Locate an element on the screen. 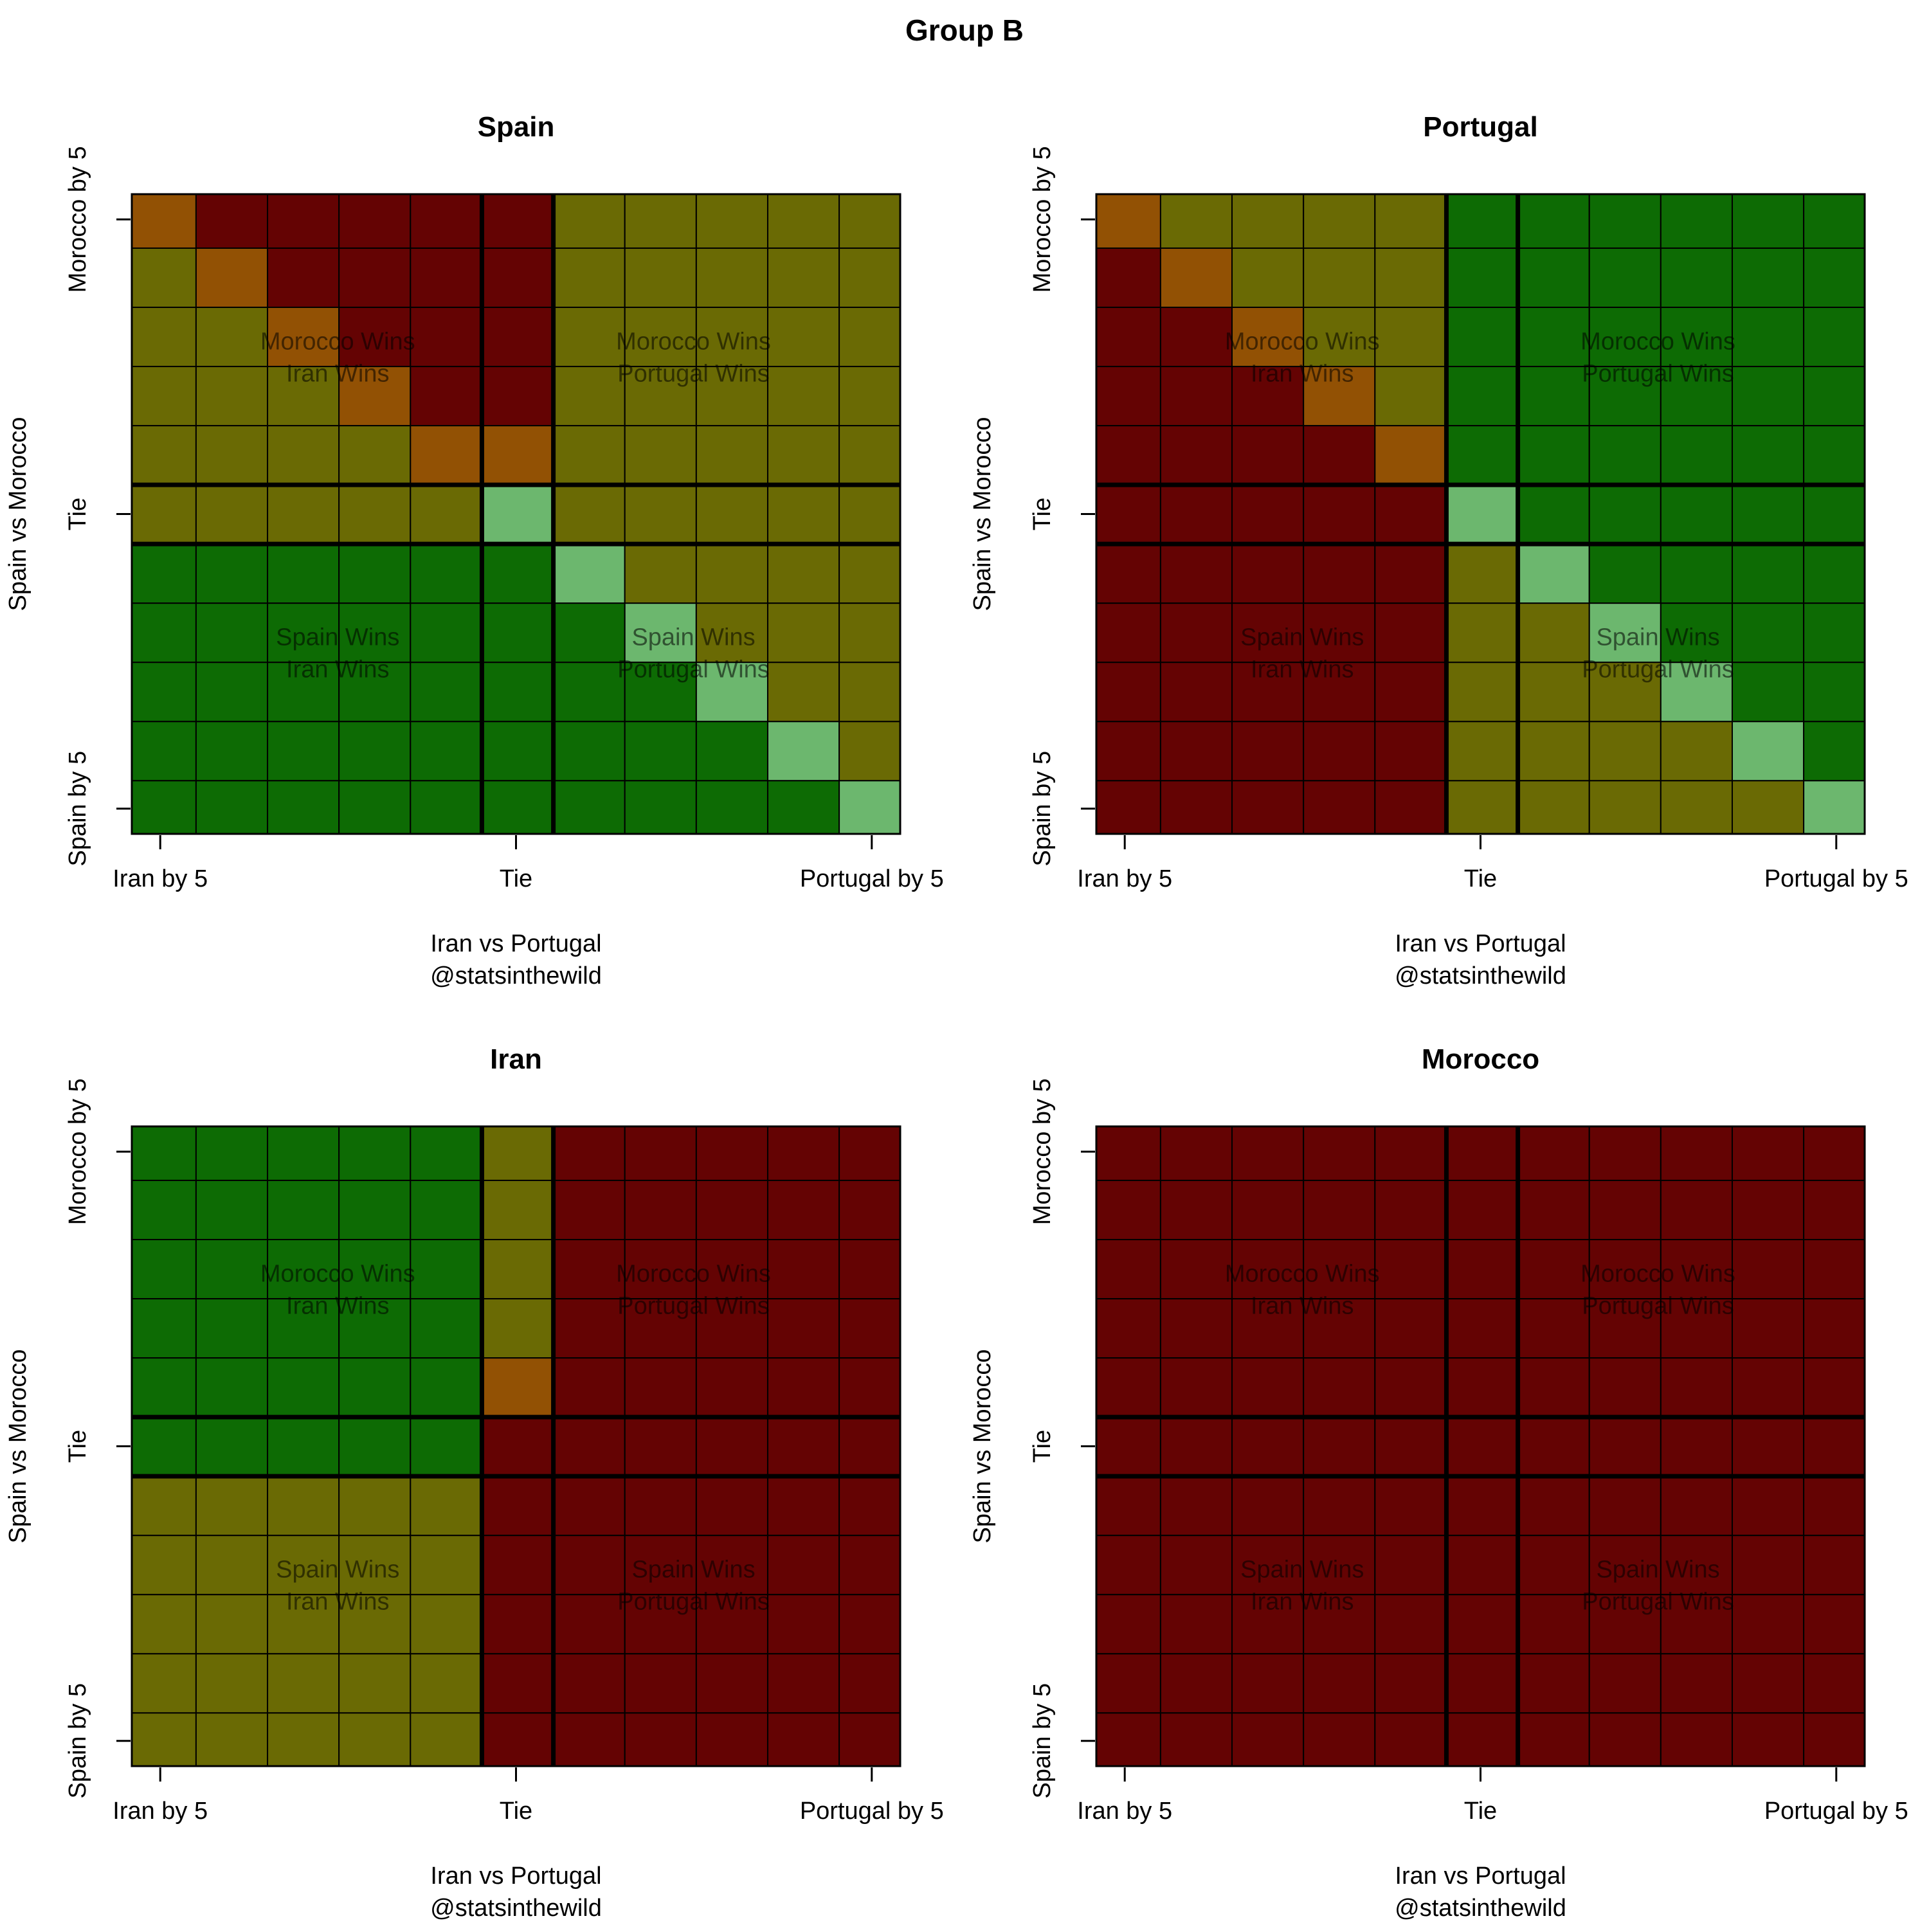 The width and height of the screenshot is (1929, 1932). quadrant-label: Iran Wins is located at coordinates (1302, 1601).